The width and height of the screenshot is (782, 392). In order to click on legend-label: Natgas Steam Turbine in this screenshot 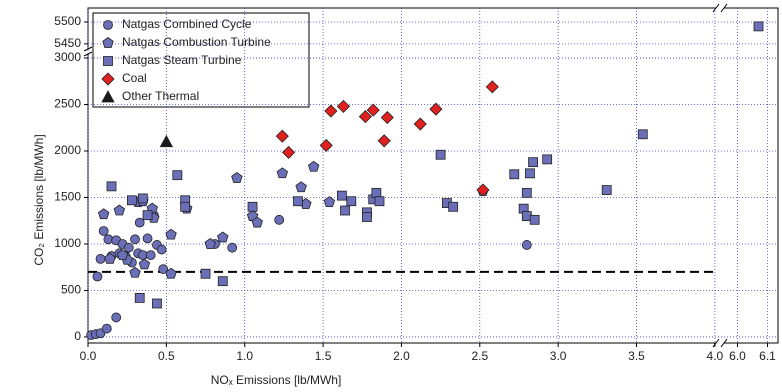, I will do `click(182, 60)`.